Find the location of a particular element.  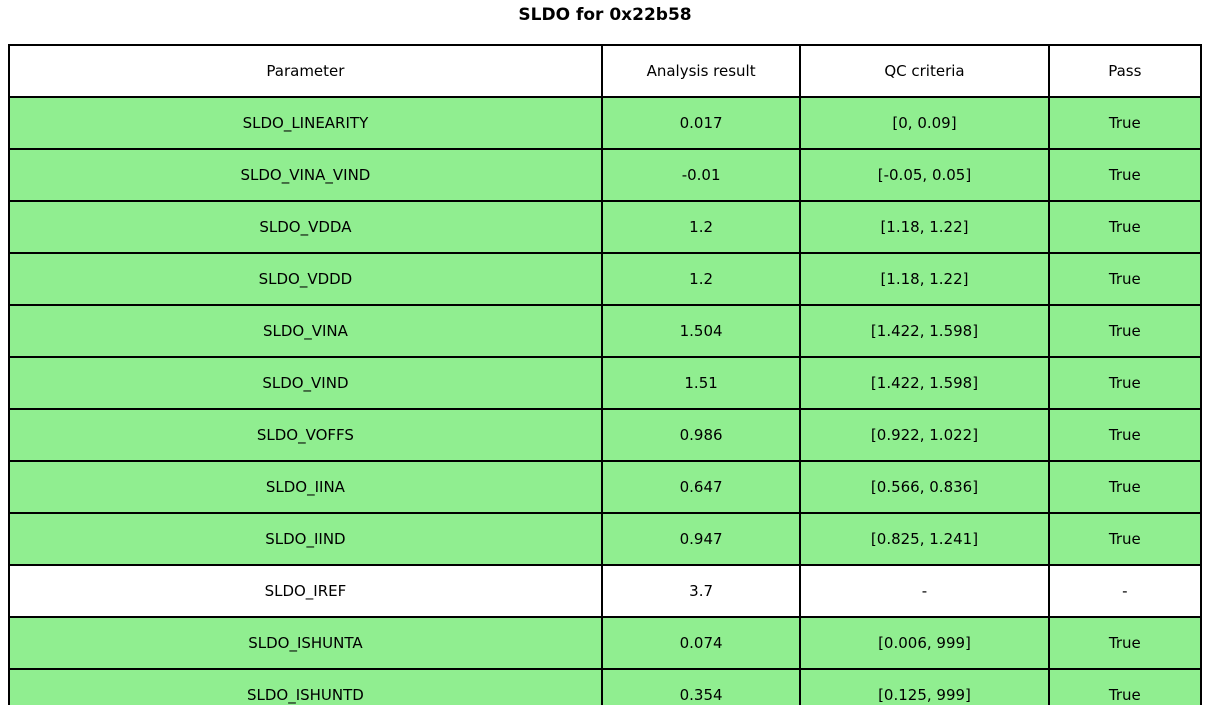

cell-analysis-result: 0.947 is located at coordinates (701, 539).